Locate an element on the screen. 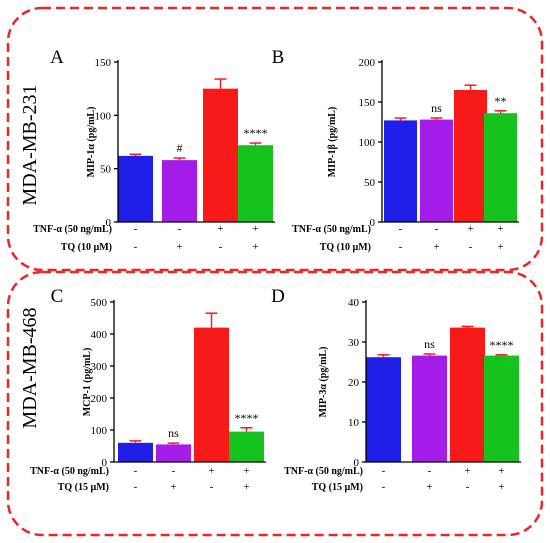 Image resolution: width=550 pixels, height=543 pixels. cell-line-label-top: MDA-MB-231 is located at coordinates (30, 144).